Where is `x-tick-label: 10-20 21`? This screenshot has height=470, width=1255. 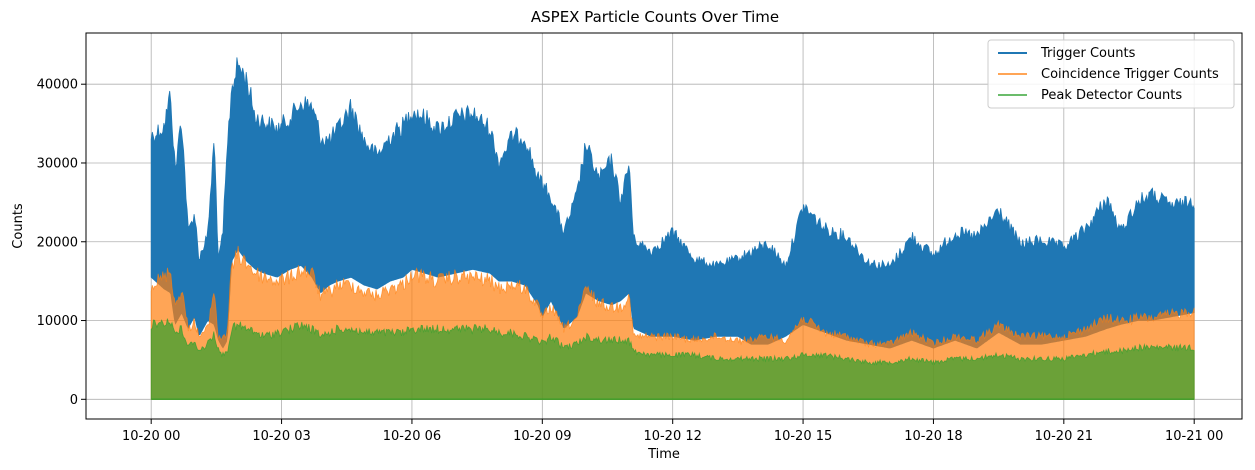
x-tick-label: 10-20 21 is located at coordinates (1064, 436).